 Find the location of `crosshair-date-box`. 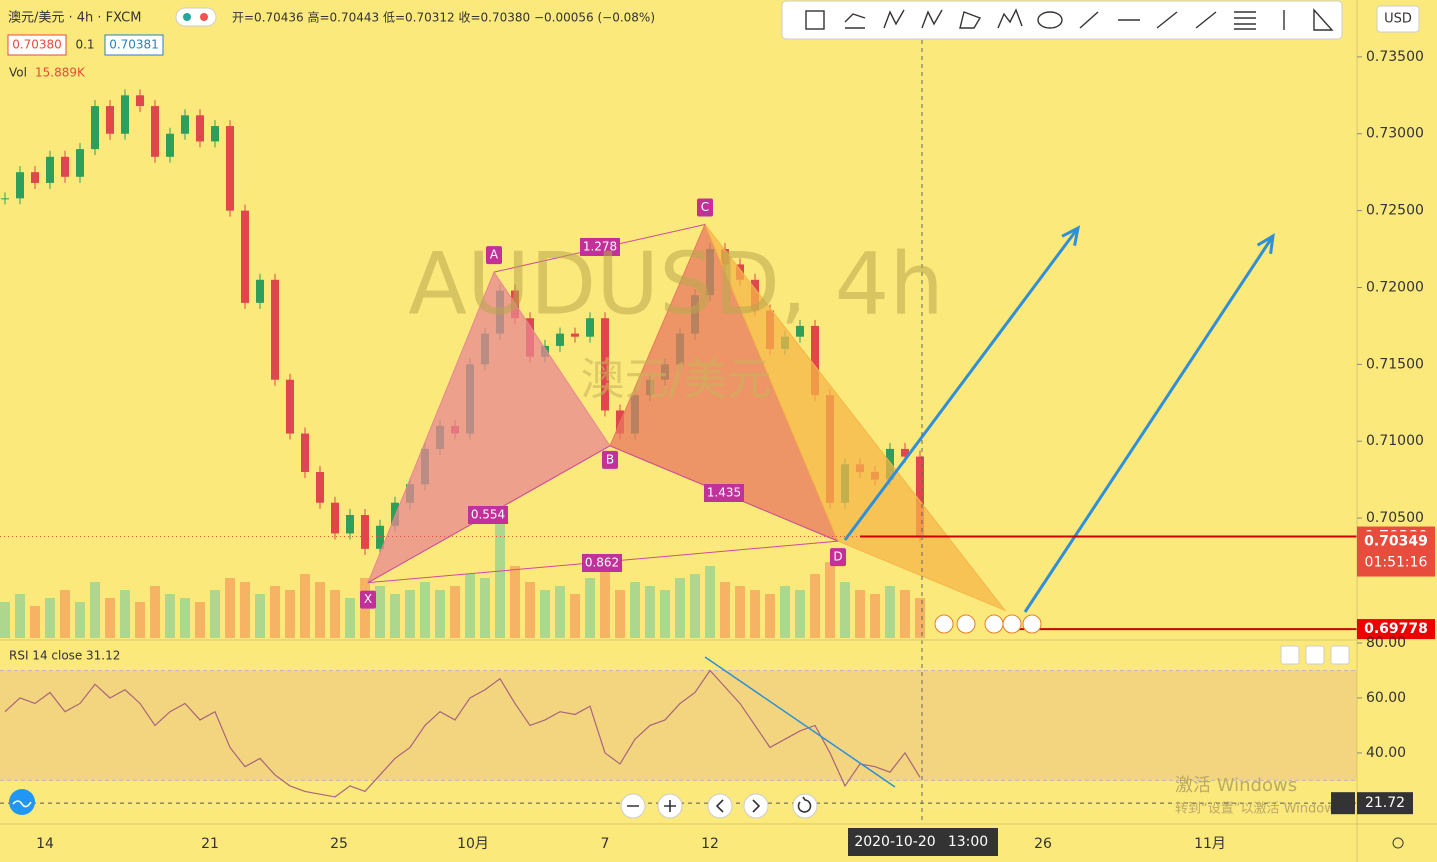

crosshair-date-box is located at coordinates (923, 842).